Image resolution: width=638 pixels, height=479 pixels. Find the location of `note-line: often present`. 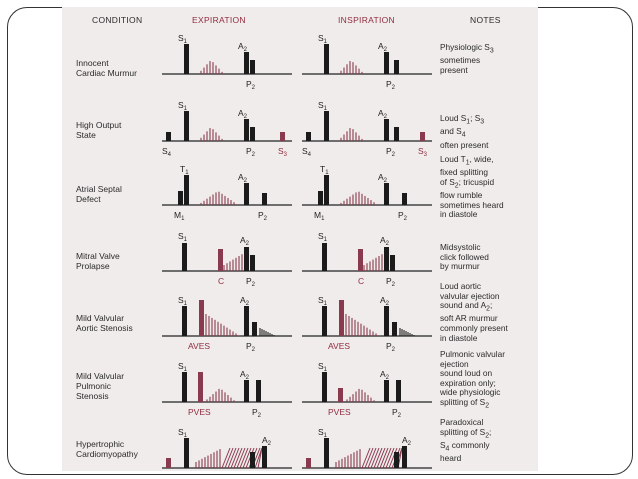

note-line: often present is located at coordinates (464, 144).